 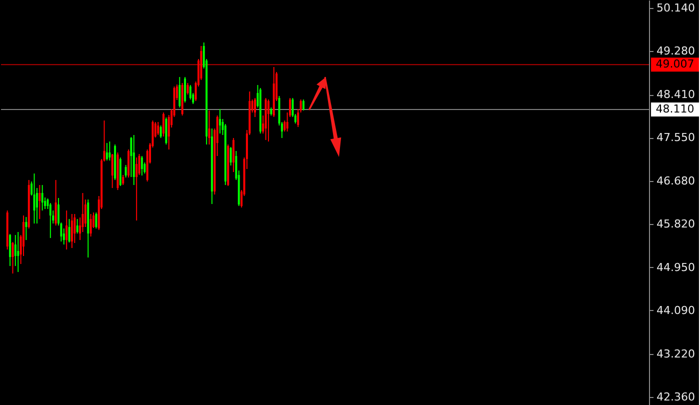 I want to click on y-tick-label: 45.820, so click(x=675, y=224).